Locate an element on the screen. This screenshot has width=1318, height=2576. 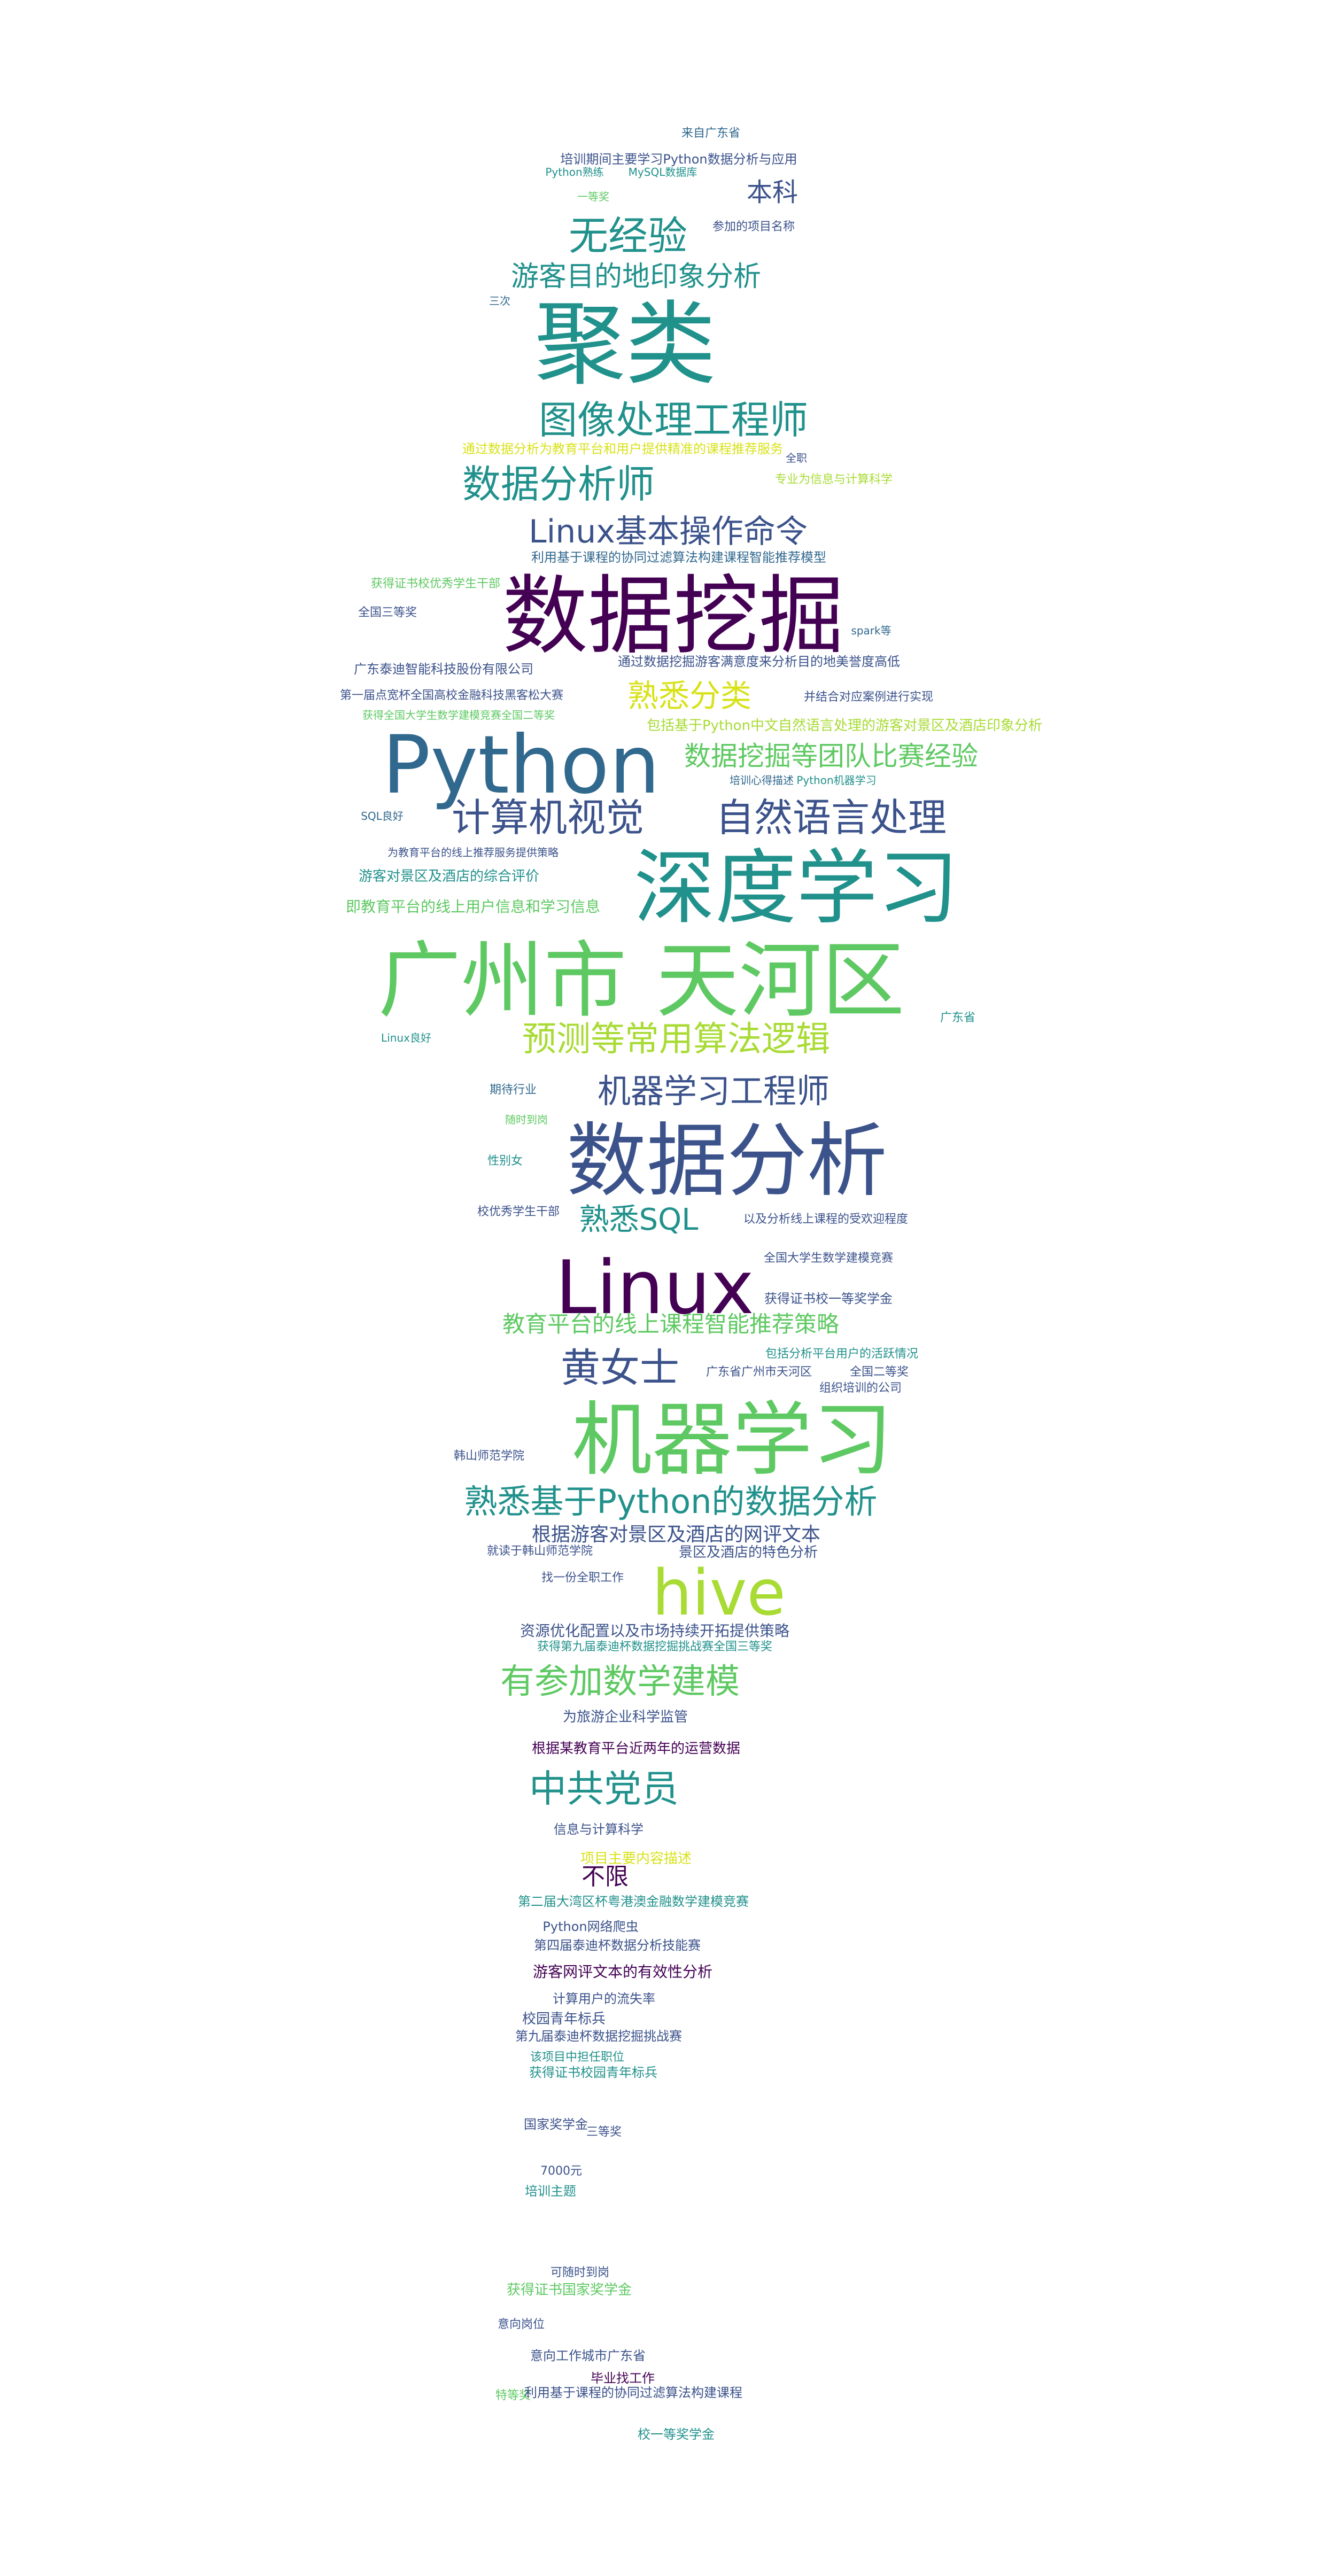
word: SQL良好 is located at coordinates (382, 816).